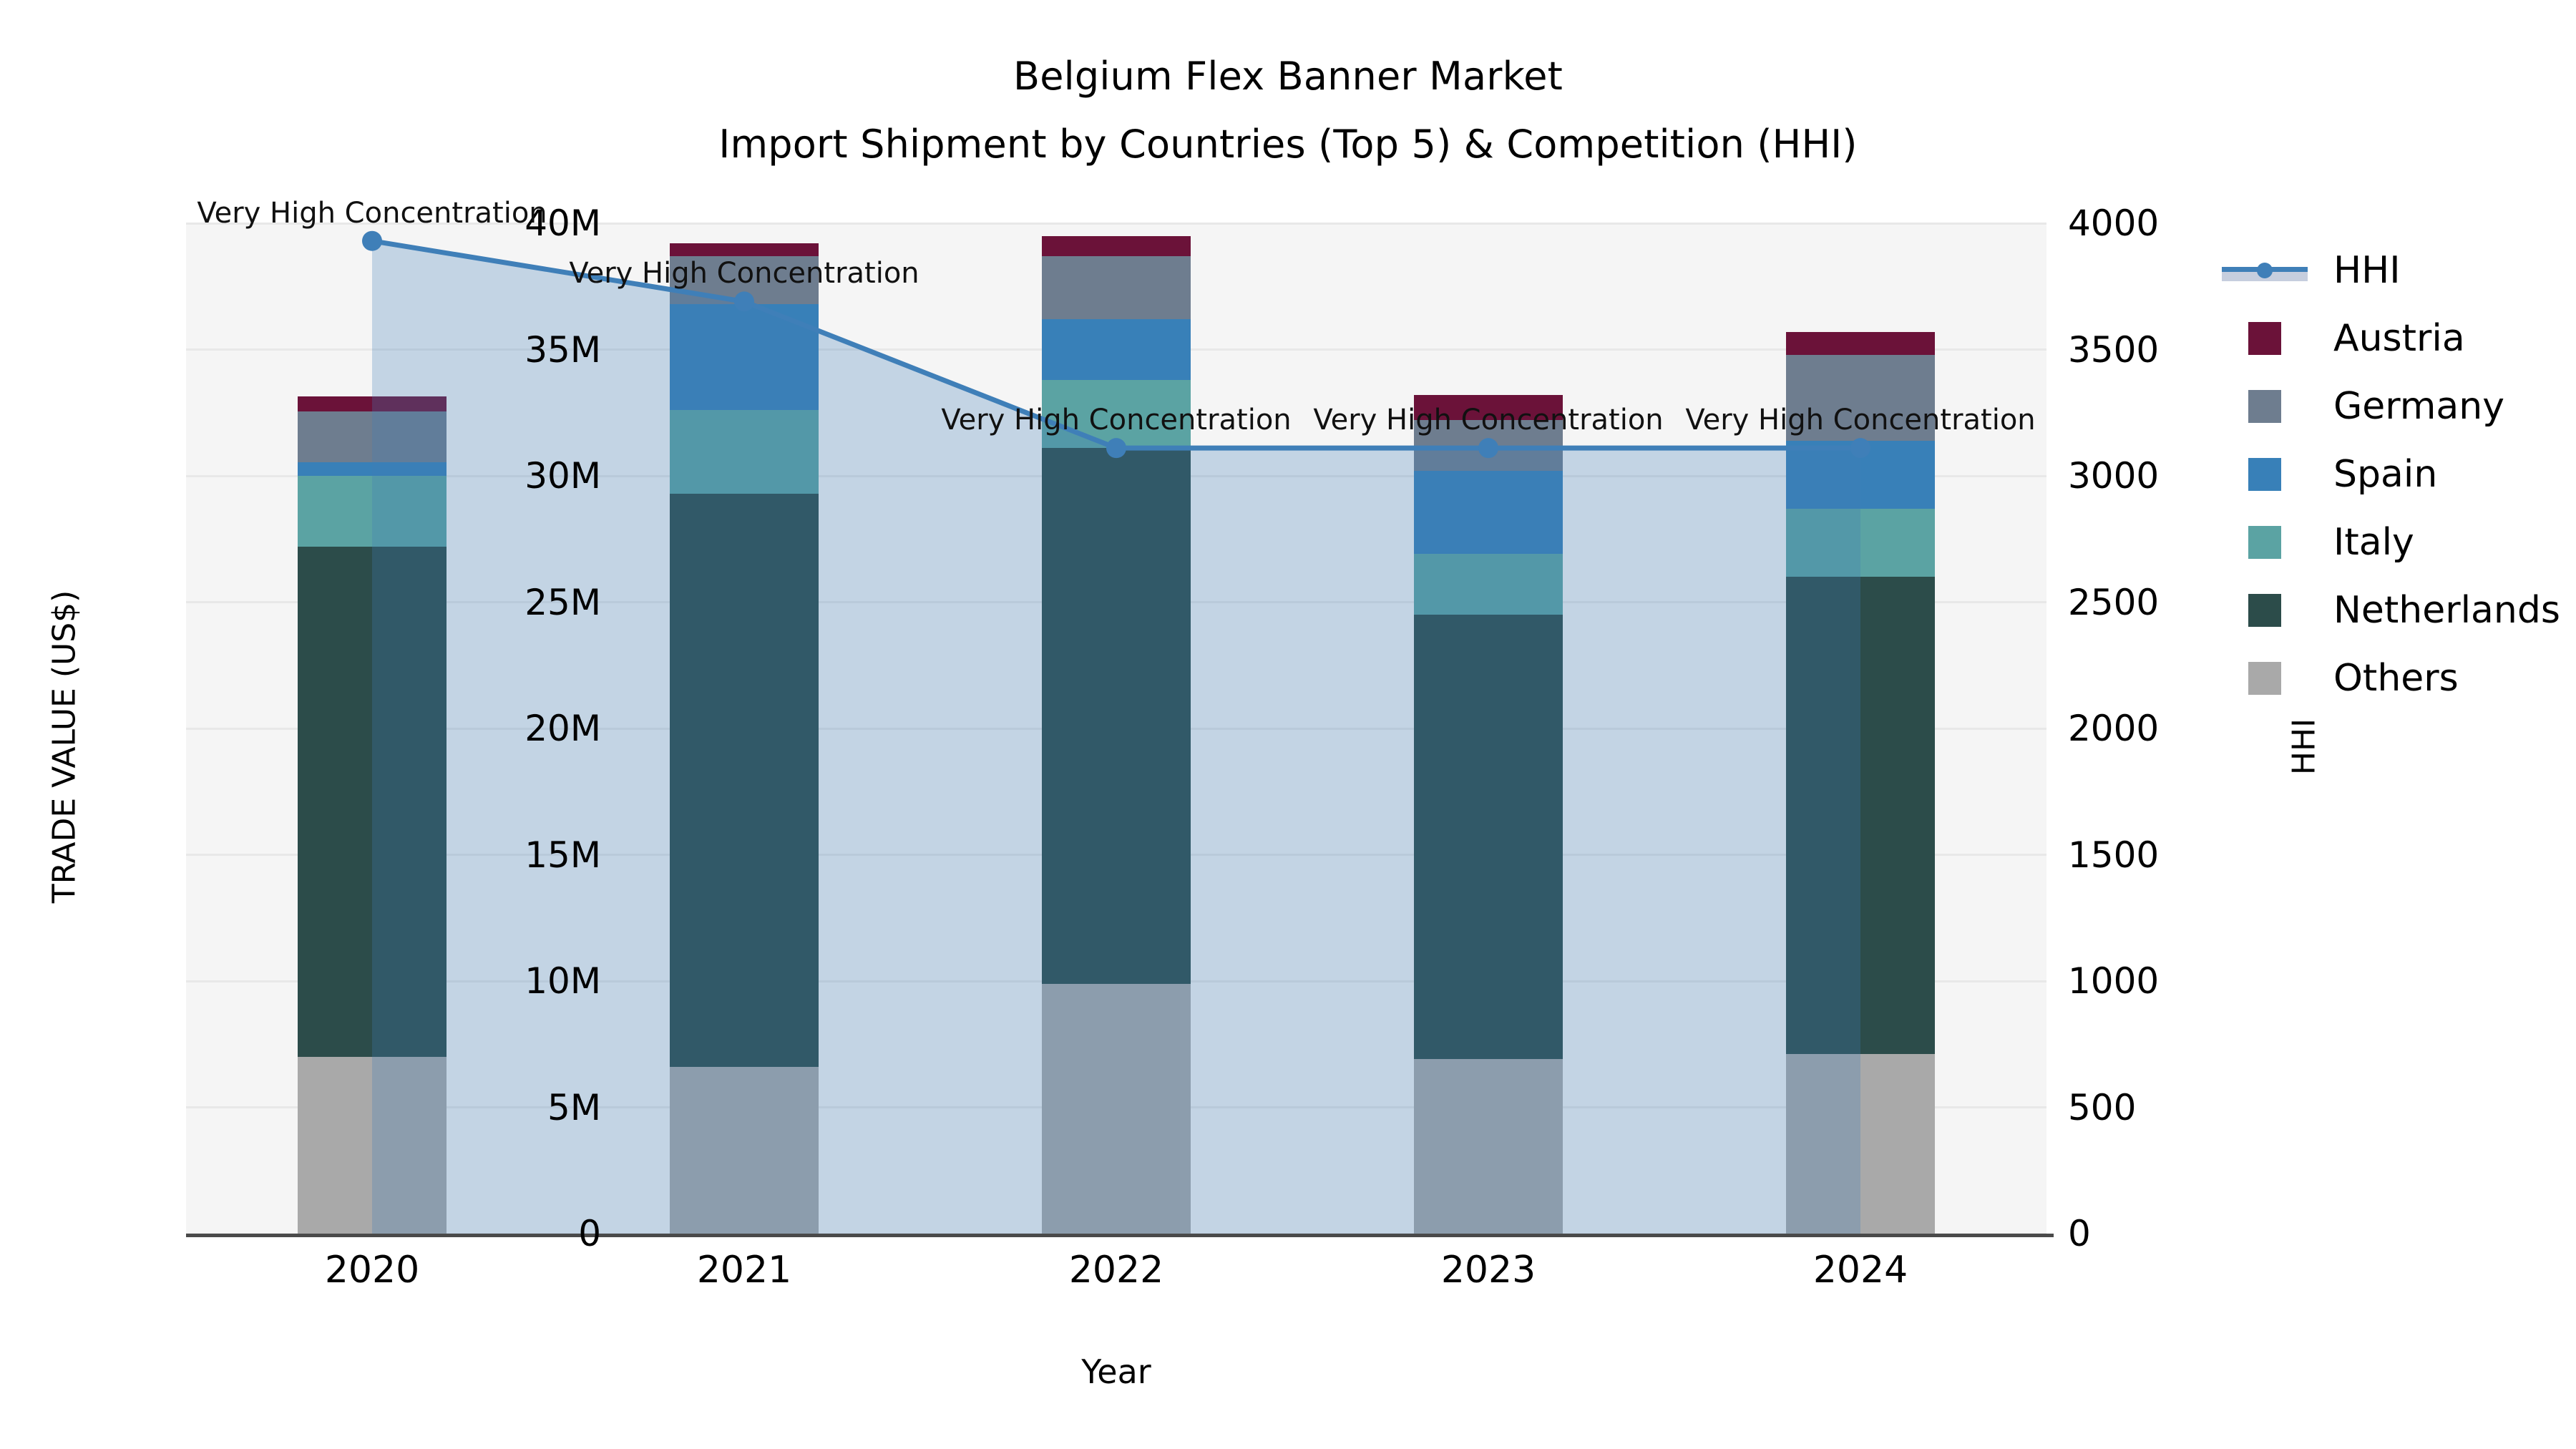  I want to click on chart-title-line-1: Belgium Flex Banner Market, so click(1288, 76).